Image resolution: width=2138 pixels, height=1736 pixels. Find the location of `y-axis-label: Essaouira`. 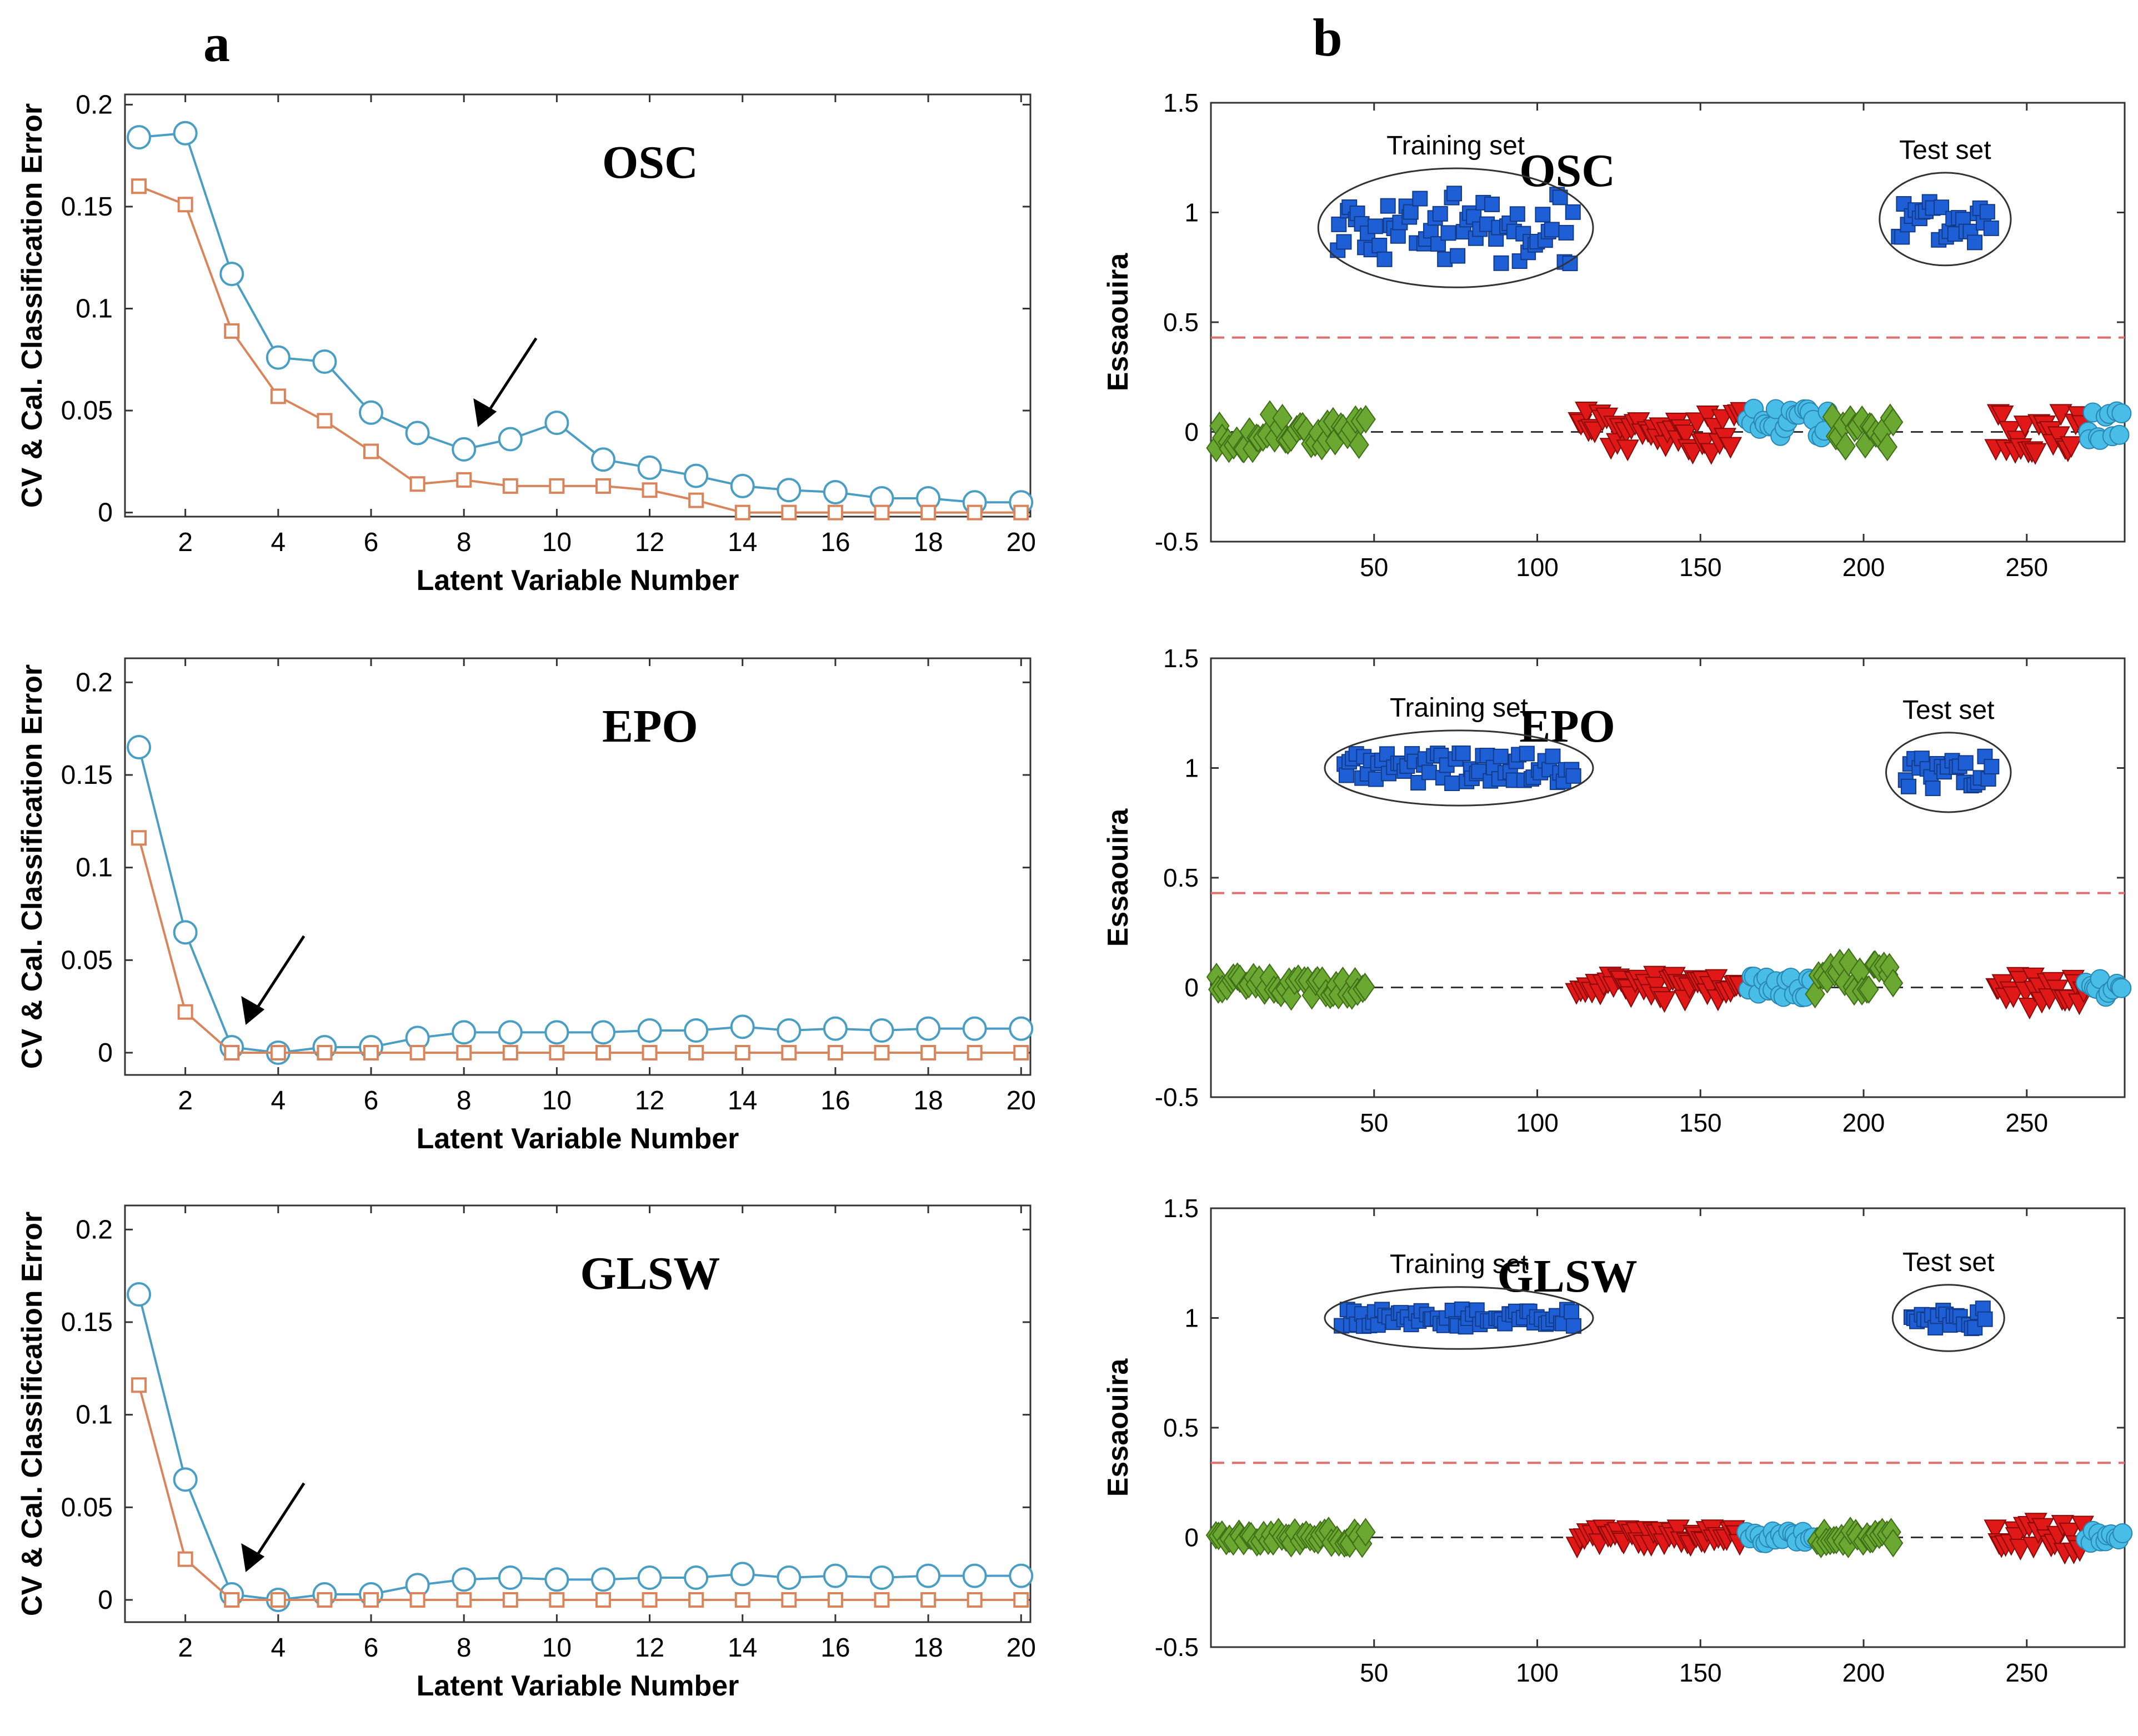

y-axis-label: Essaouira is located at coordinates (1118, 877).